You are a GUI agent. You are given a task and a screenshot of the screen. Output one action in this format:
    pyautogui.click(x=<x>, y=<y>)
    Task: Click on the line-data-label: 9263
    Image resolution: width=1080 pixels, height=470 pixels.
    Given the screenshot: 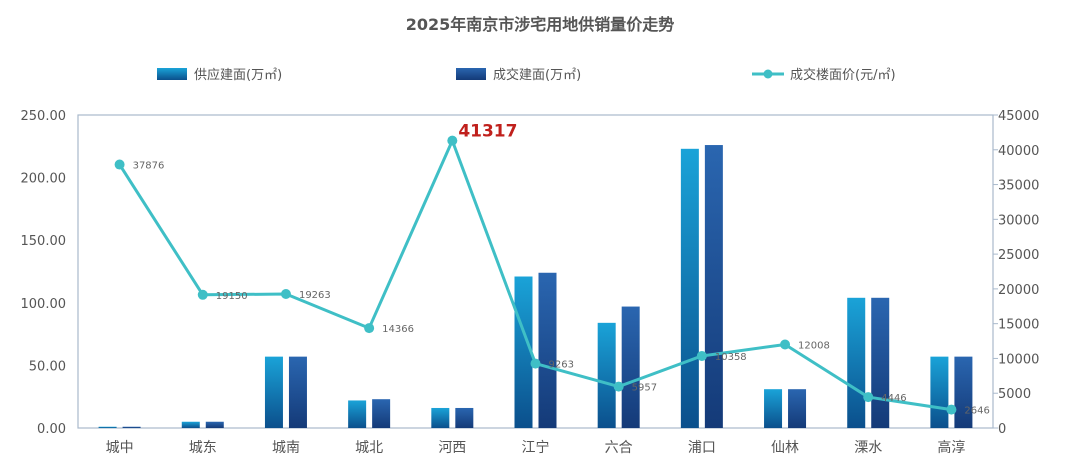 What is the action you would take?
    pyautogui.click(x=561, y=365)
    